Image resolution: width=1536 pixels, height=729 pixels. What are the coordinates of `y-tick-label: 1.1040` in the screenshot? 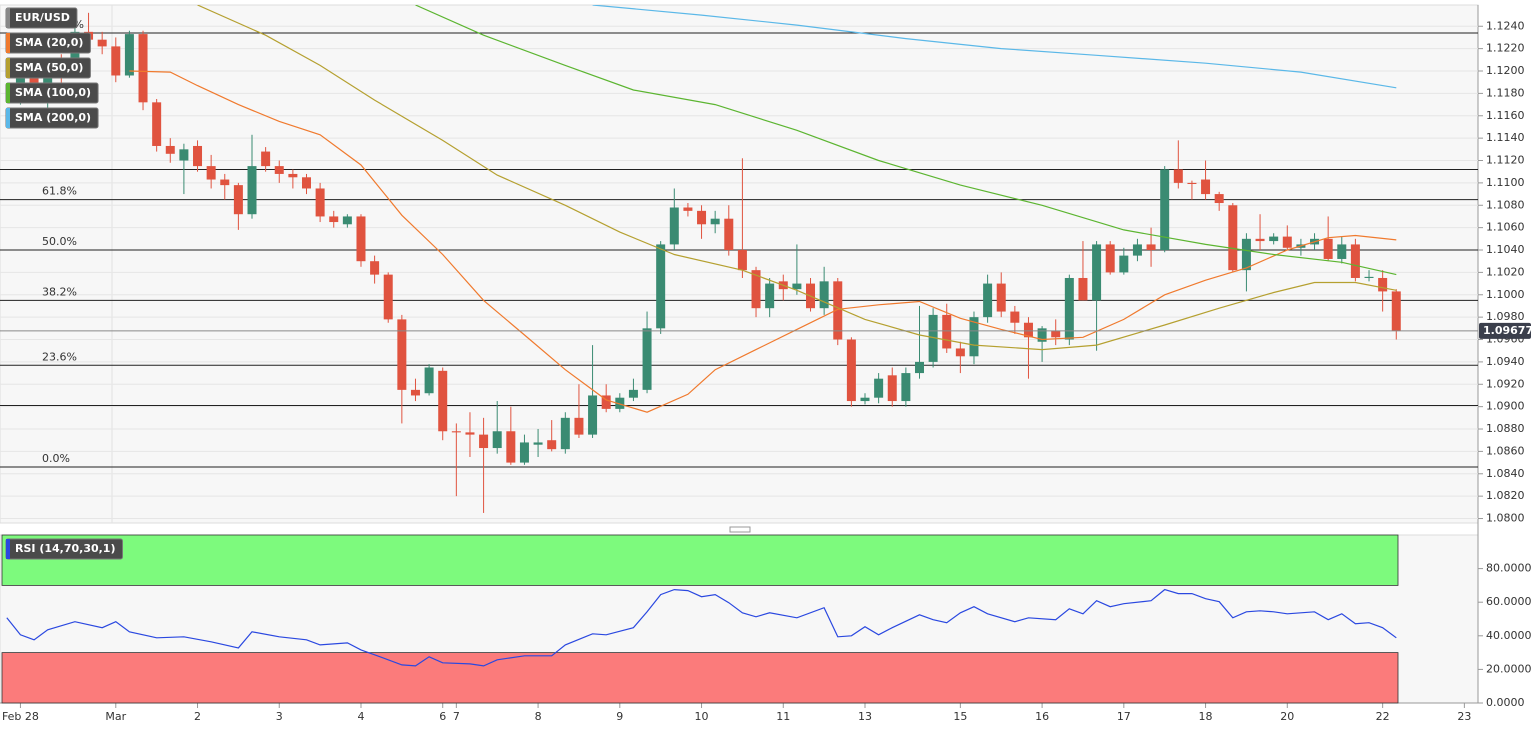 It's located at (1505, 249).